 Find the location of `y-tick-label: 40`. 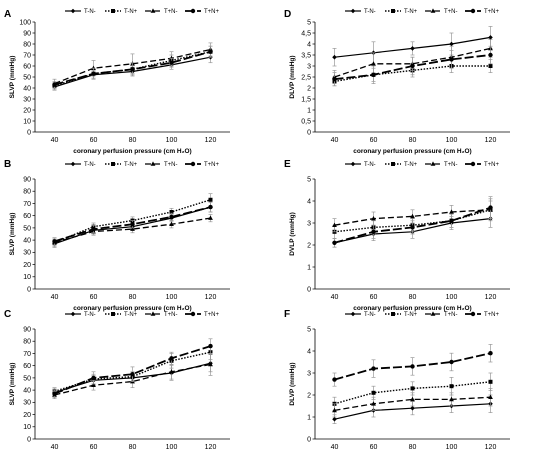

y-tick-label: 40 is located at coordinates (27, 391).